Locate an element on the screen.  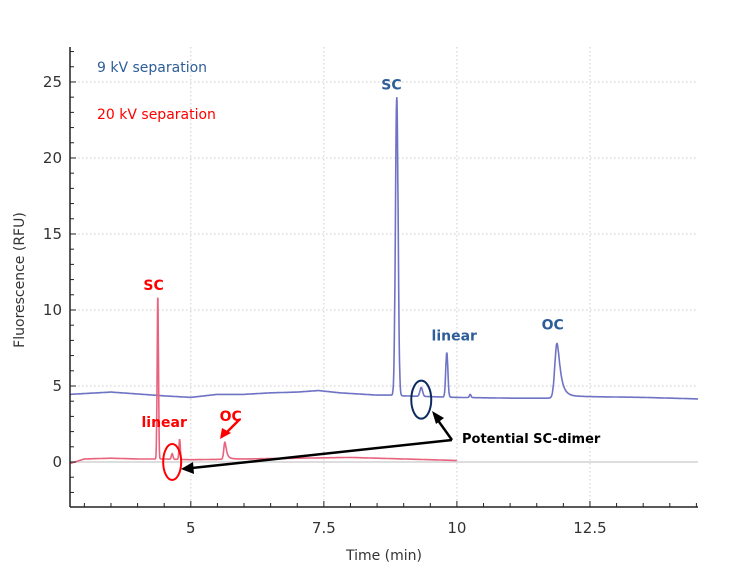
callout-arrow-line-9kv is located at coordinates (444, 429).